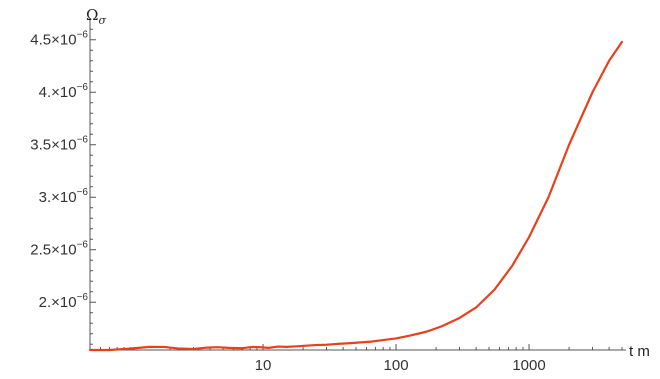 The width and height of the screenshot is (660, 379). What do you see at coordinates (528, 365) in the screenshot?
I see `x-tick-label: 1000` at bounding box center [528, 365].